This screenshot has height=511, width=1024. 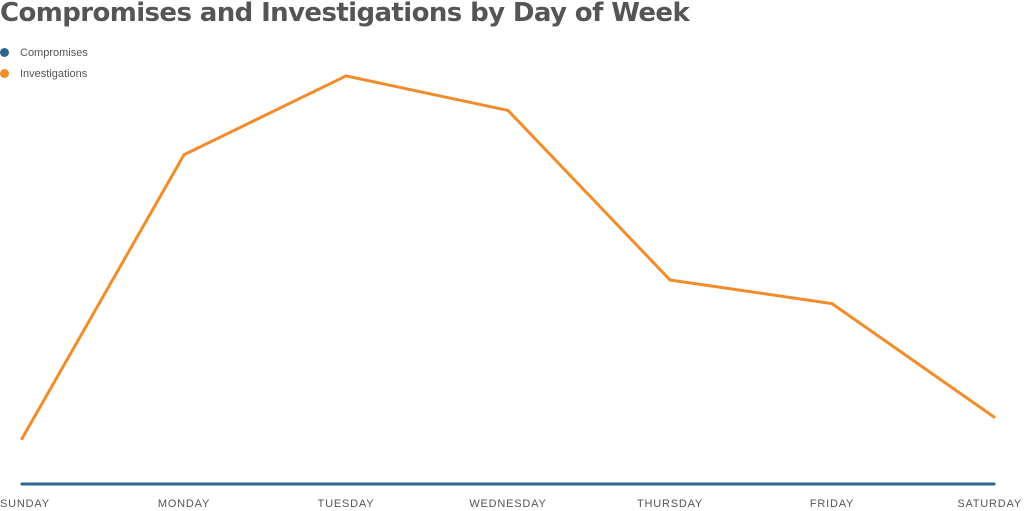 I want to click on data-point-investigations-friday, so click(x=832, y=304).